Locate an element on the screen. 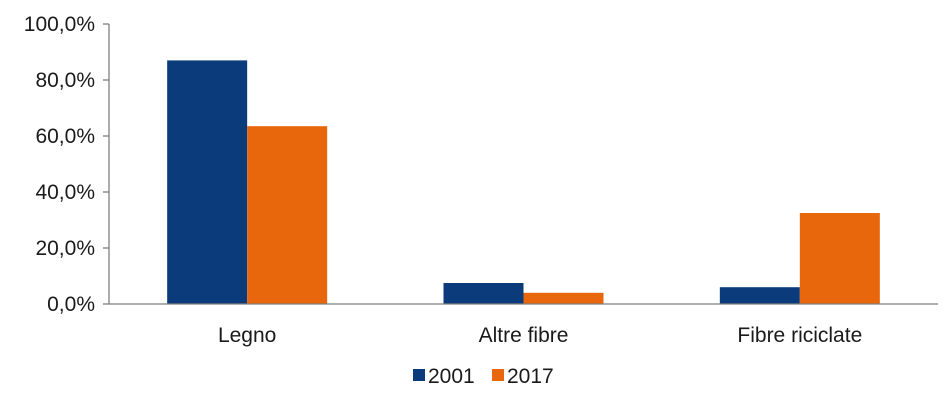 This screenshot has width=944, height=399. category-label: Legno is located at coordinates (247, 335).